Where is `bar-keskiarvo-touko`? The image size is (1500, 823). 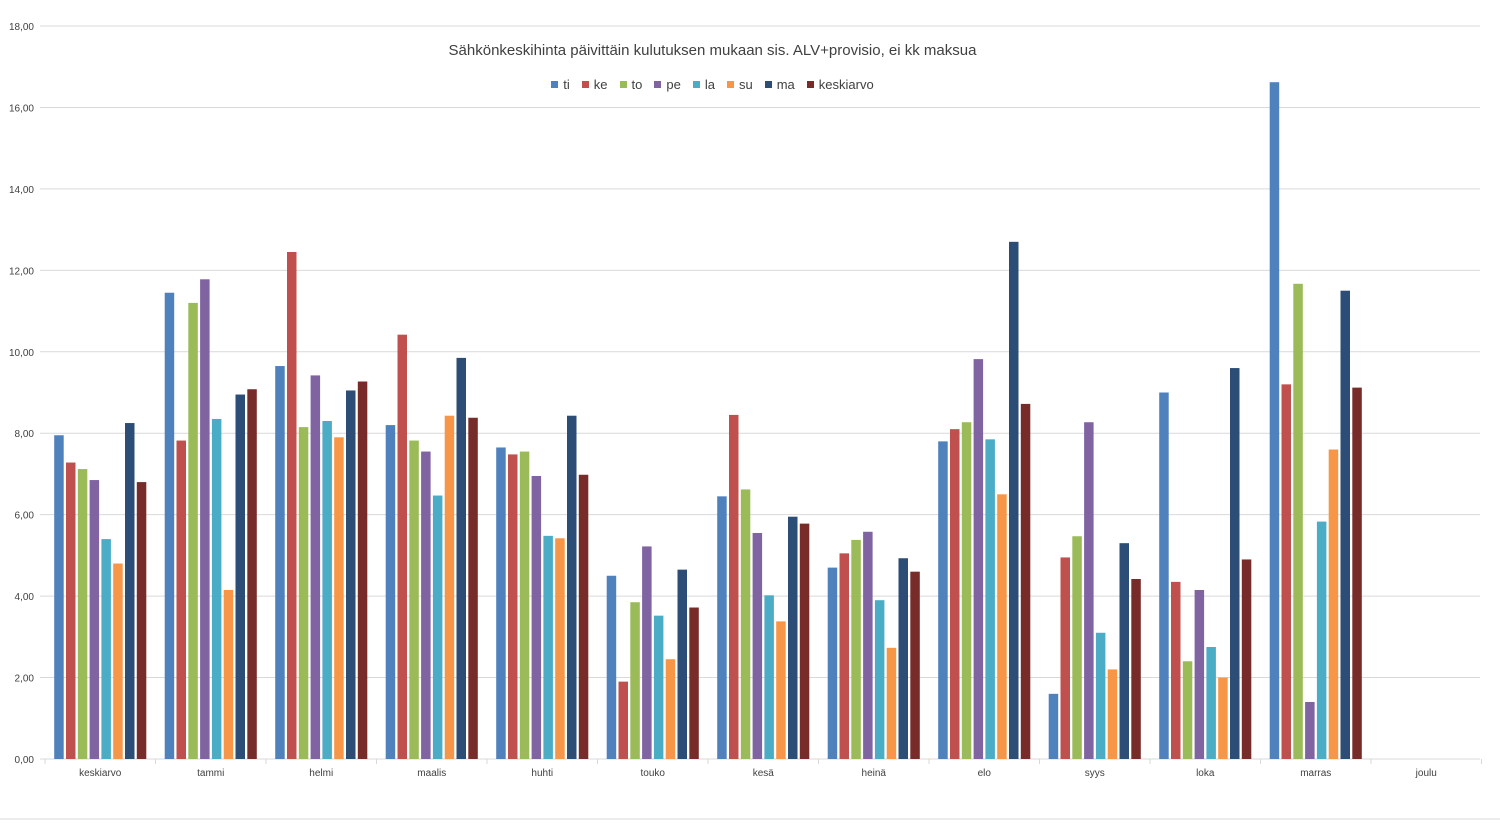 bar-keskiarvo-touko is located at coordinates (694, 683).